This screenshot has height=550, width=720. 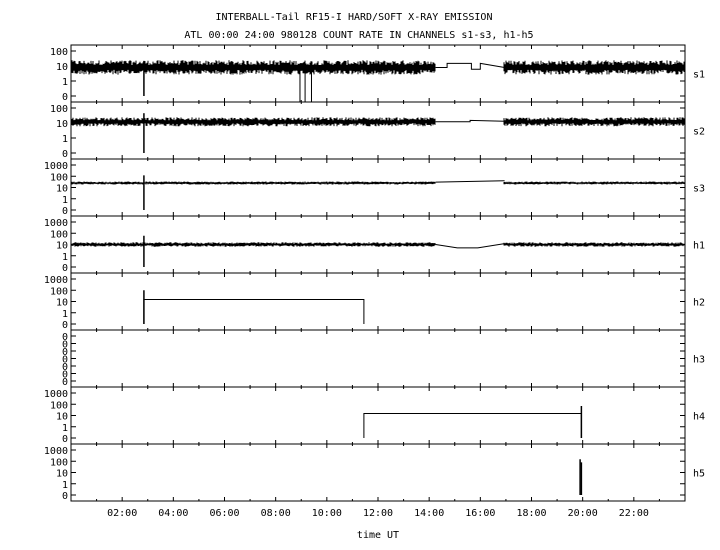 I want to click on x-tick-label: 02:00, so click(x=122, y=513).